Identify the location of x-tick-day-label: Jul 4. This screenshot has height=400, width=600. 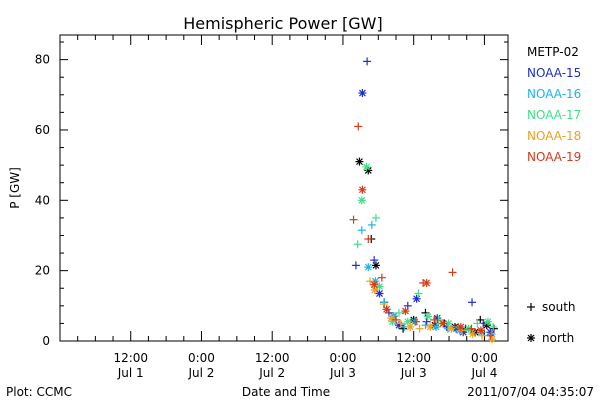
(483, 373).